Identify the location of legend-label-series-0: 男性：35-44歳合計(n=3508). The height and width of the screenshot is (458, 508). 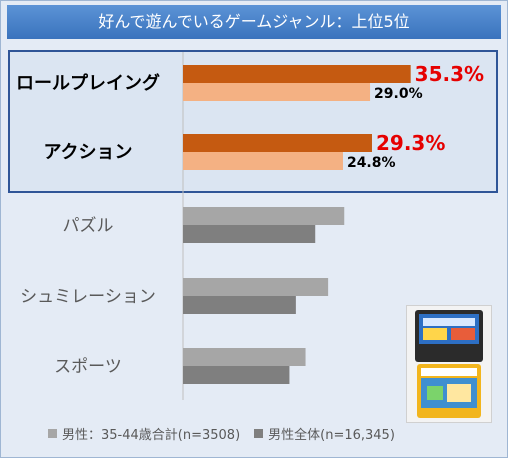
(151, 435).